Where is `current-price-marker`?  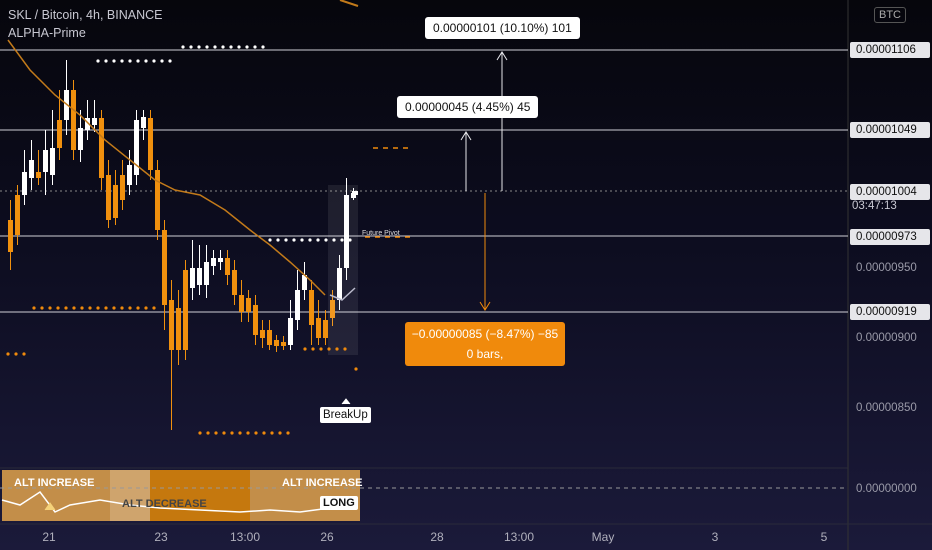 current-price-marker is located at coordinates (355, 193).